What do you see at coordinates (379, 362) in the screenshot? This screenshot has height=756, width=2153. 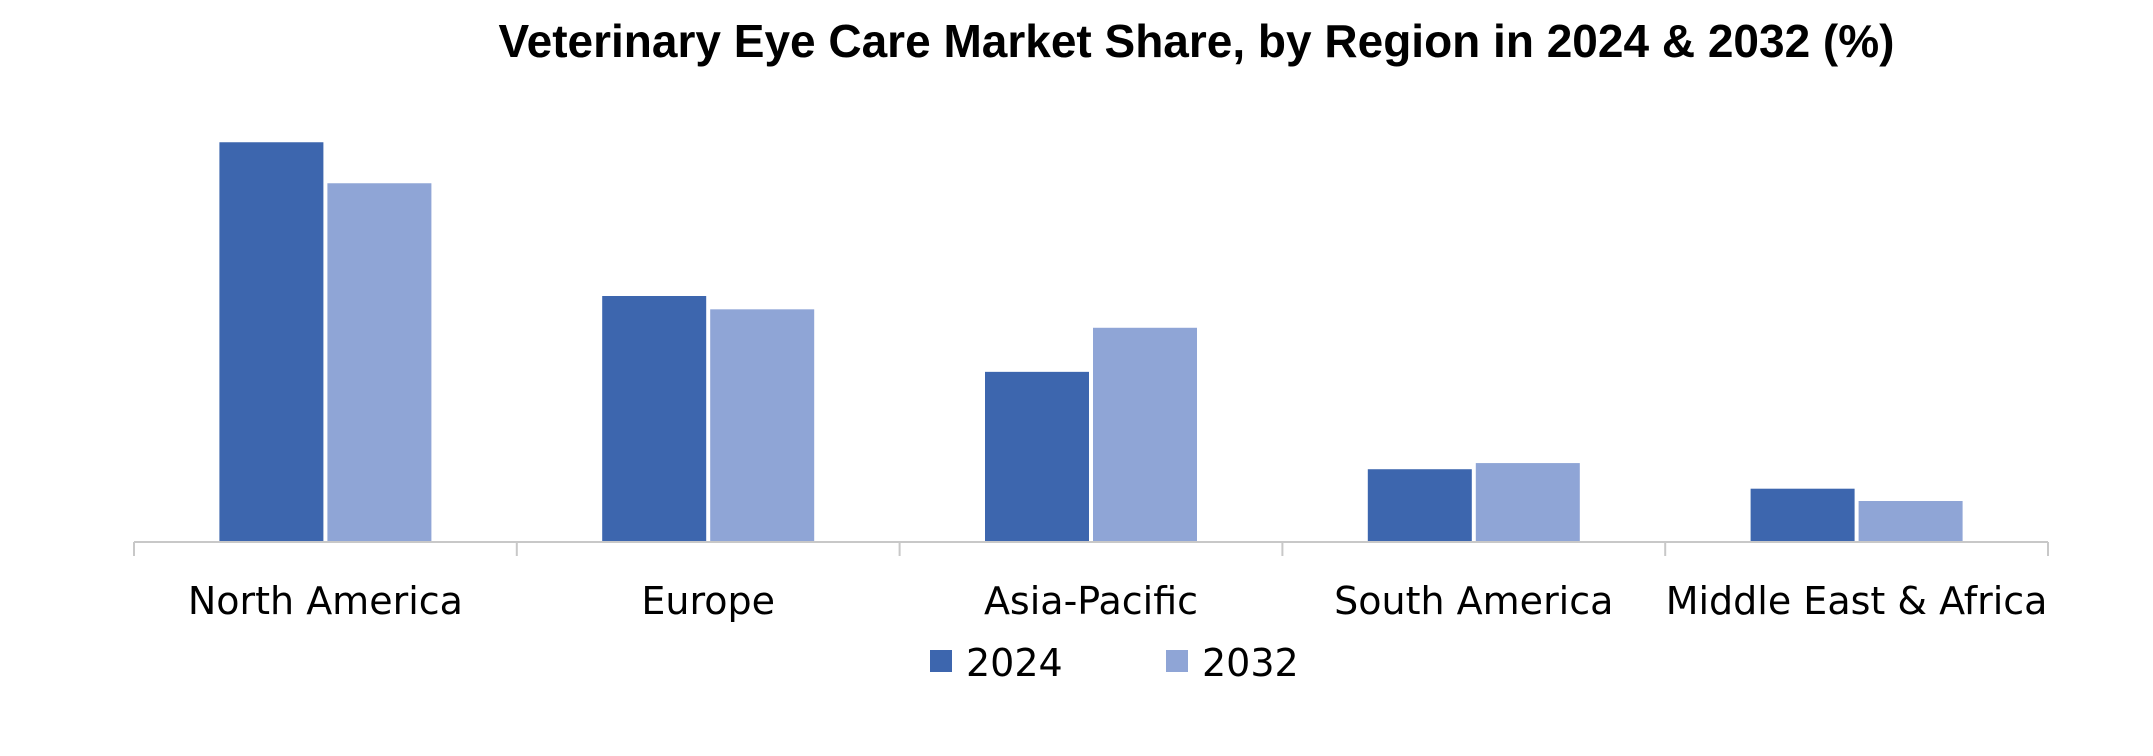 I see `bar-2032-north-america` at bounding box center [379, 362].